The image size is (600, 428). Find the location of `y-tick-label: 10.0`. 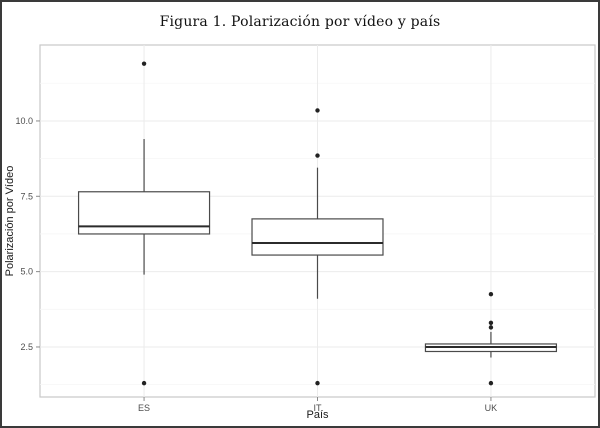

y-tick-label: 10.0 is located at coordinates (24, 121).